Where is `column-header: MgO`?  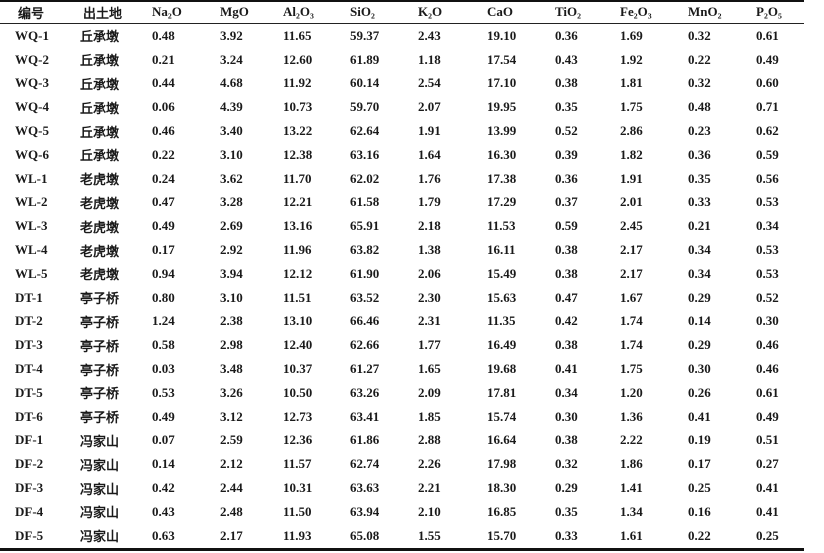
column-header: MgO is located at coordinates (234, 11).